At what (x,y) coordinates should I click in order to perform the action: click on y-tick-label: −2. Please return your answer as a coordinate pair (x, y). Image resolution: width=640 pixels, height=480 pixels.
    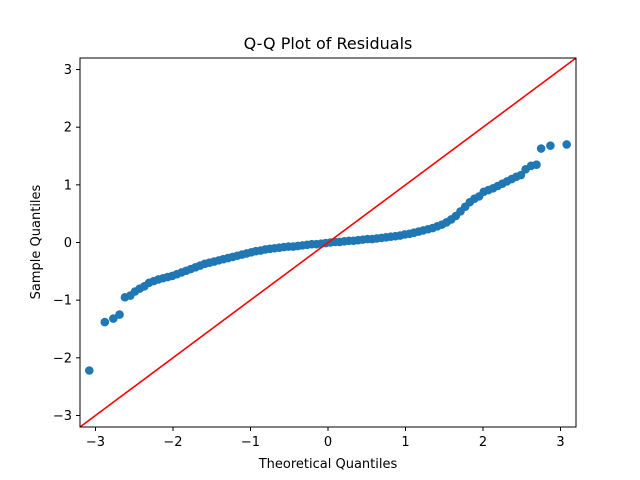
    Looking at the image, I should click on (62, 358).